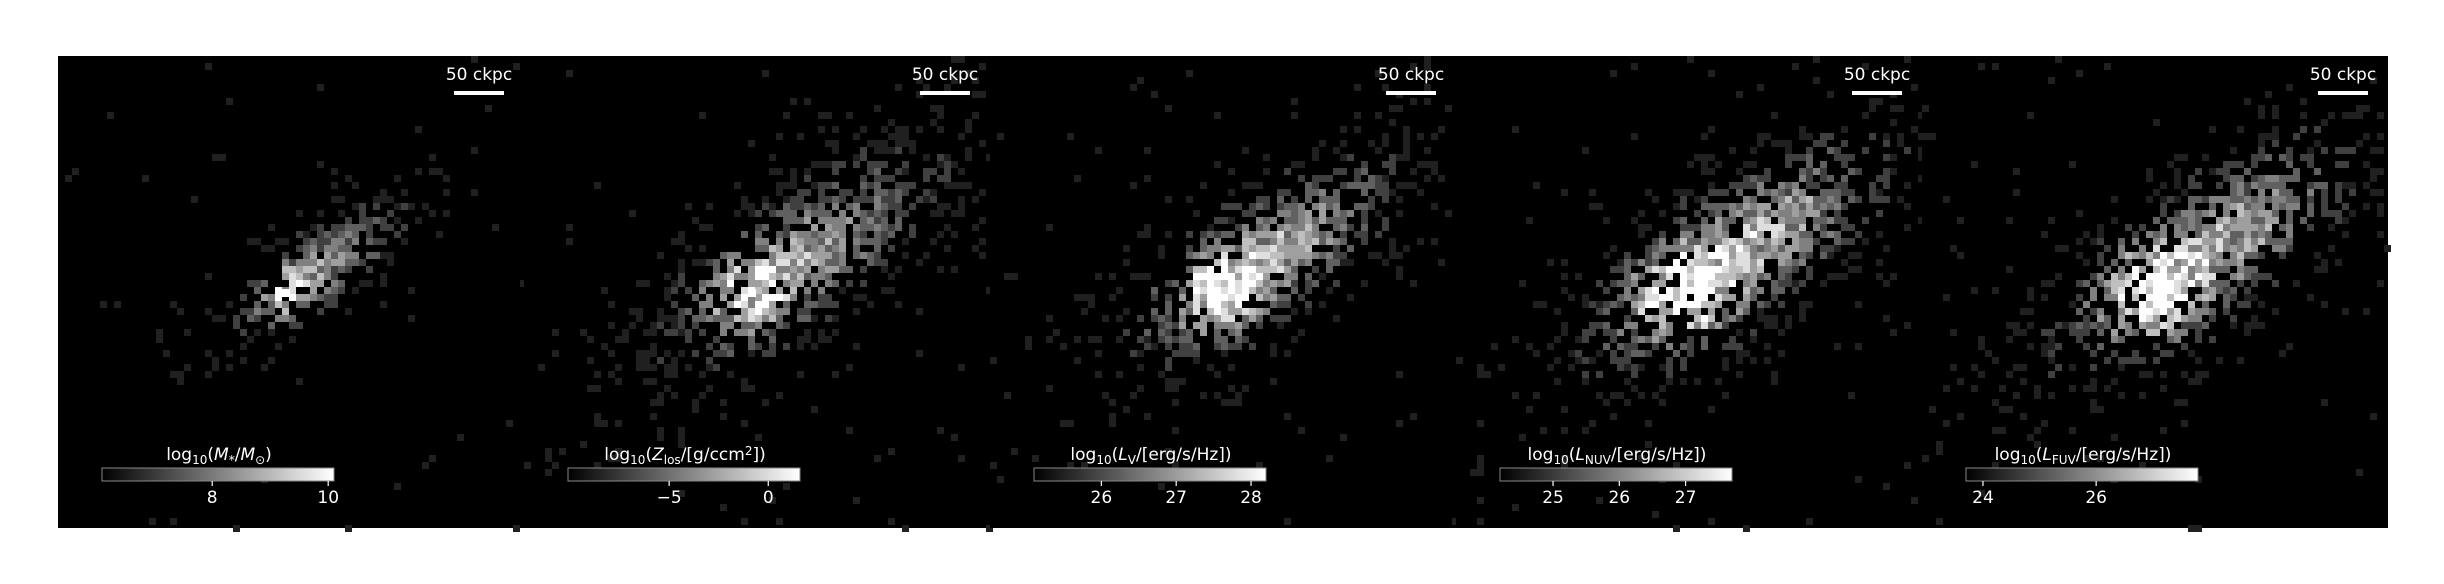 The height and width of the screenshot is (584, 2444). I want to click on colorbar-label-part: FUV, so click(2064, 460).